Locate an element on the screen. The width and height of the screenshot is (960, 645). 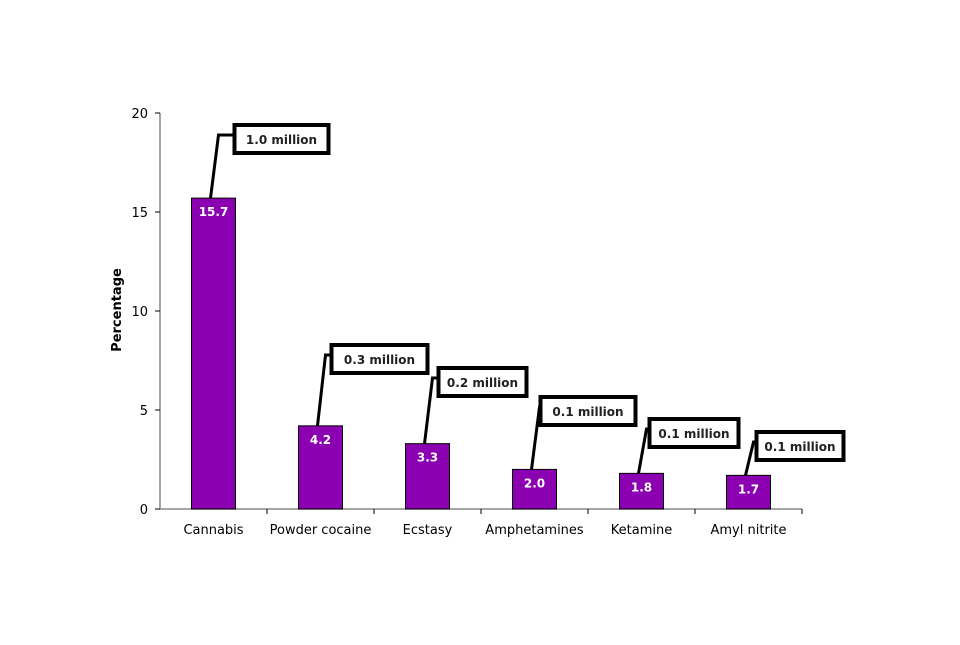
bar-amyl-nitrite is located at coordinates (748, 492).